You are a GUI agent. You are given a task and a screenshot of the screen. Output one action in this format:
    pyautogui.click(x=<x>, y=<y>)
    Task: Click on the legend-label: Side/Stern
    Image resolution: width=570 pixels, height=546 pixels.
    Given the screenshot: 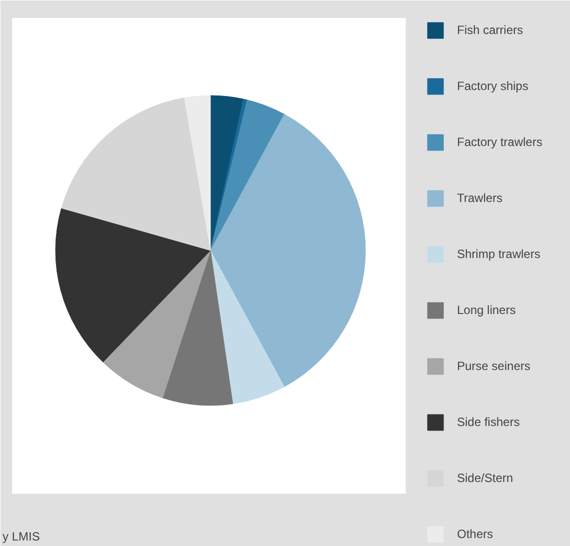 What is the action you would take?
    pyautogui.click(x=485, y=478)
    